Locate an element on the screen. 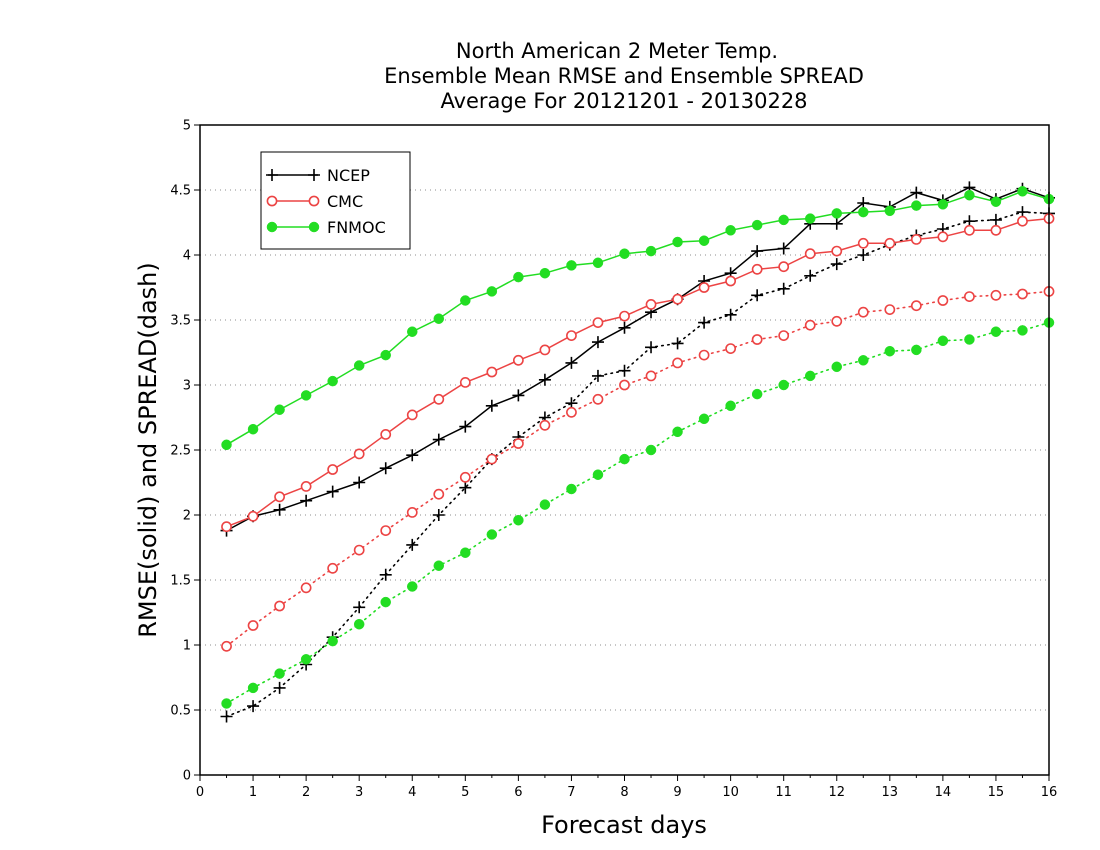  y-tick-label: 2 is located at coordinates (187, 516).